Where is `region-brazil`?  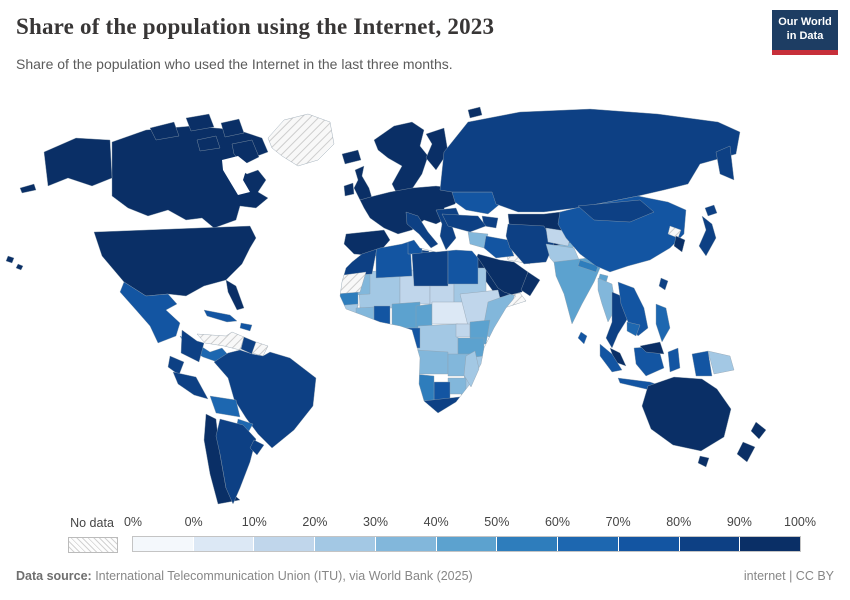 region-brazil is located at coordinates (265, 399).